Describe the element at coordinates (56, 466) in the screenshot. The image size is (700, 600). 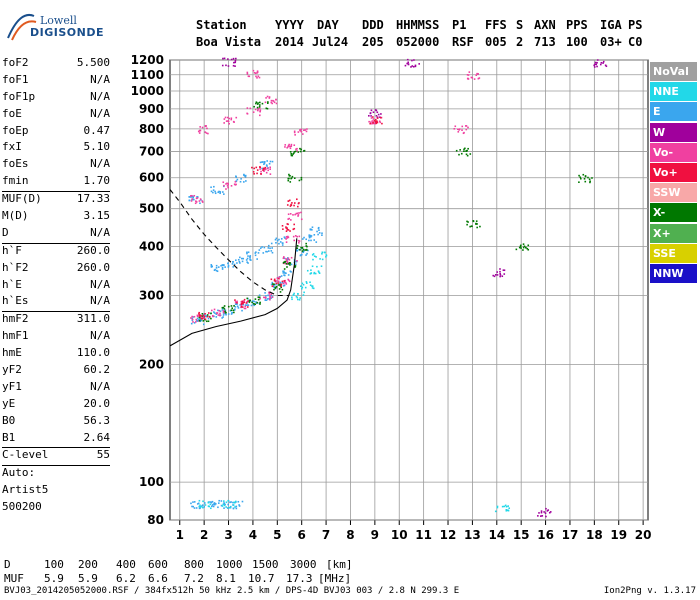
I see `param-separator` at that location.